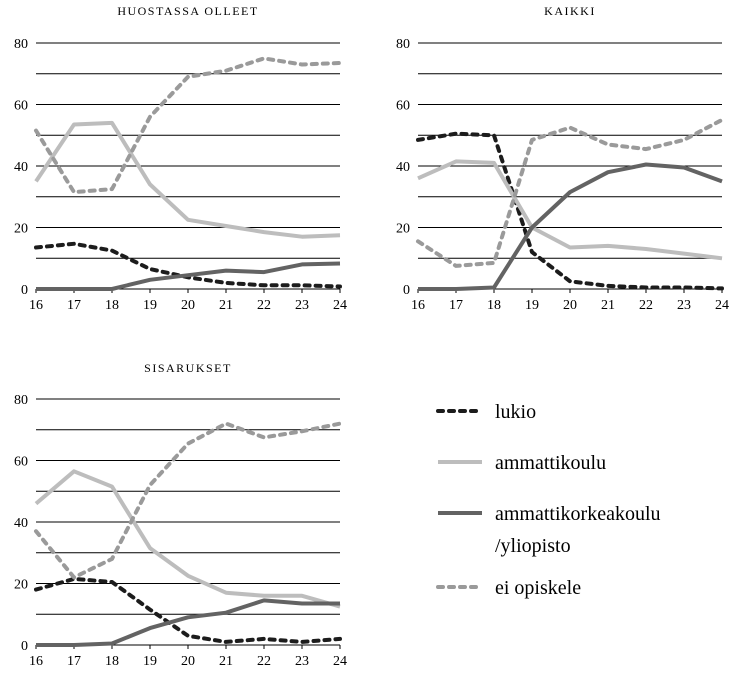  Describe the element at coordinates (515, 412) in the screenshot. I see `legend-label: lukio` at that location.